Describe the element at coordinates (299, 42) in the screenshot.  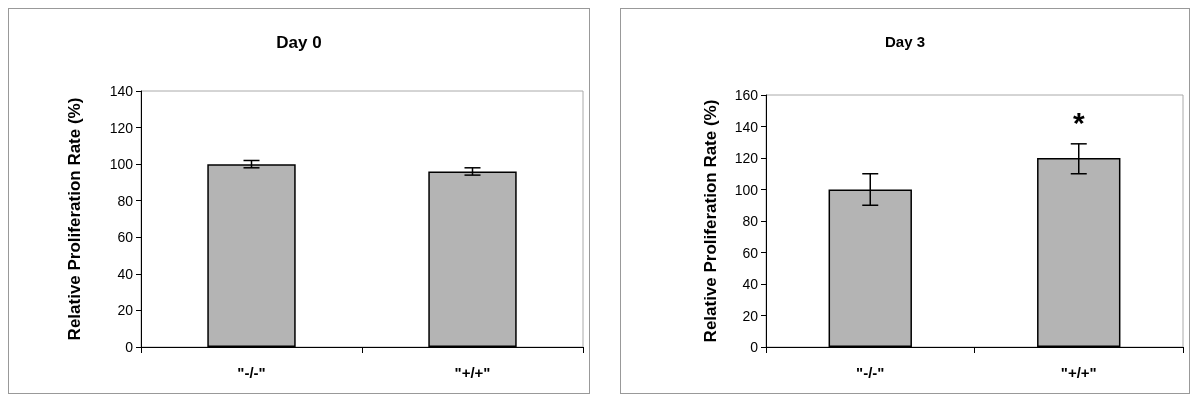
I see `chart-title: Day 0` at that location.